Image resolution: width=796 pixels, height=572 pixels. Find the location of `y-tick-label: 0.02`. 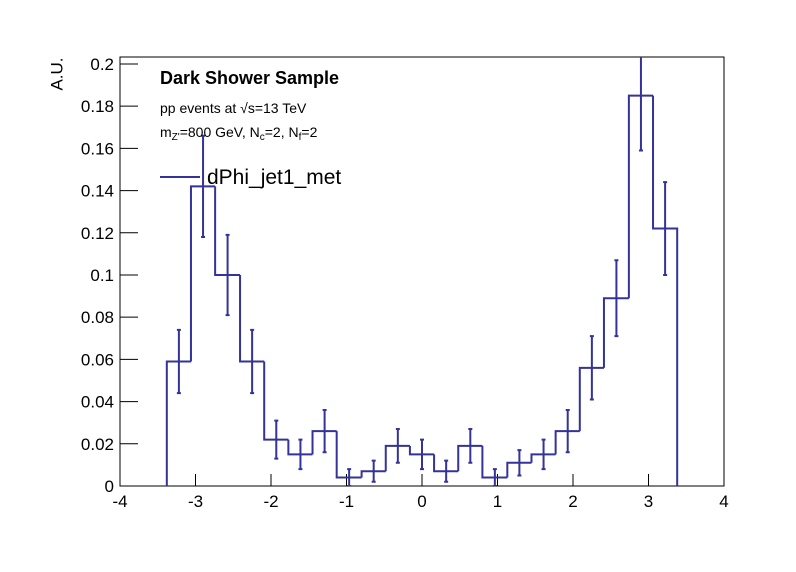

y-tick-label: 0.02 is located at coordinates (97, 444).